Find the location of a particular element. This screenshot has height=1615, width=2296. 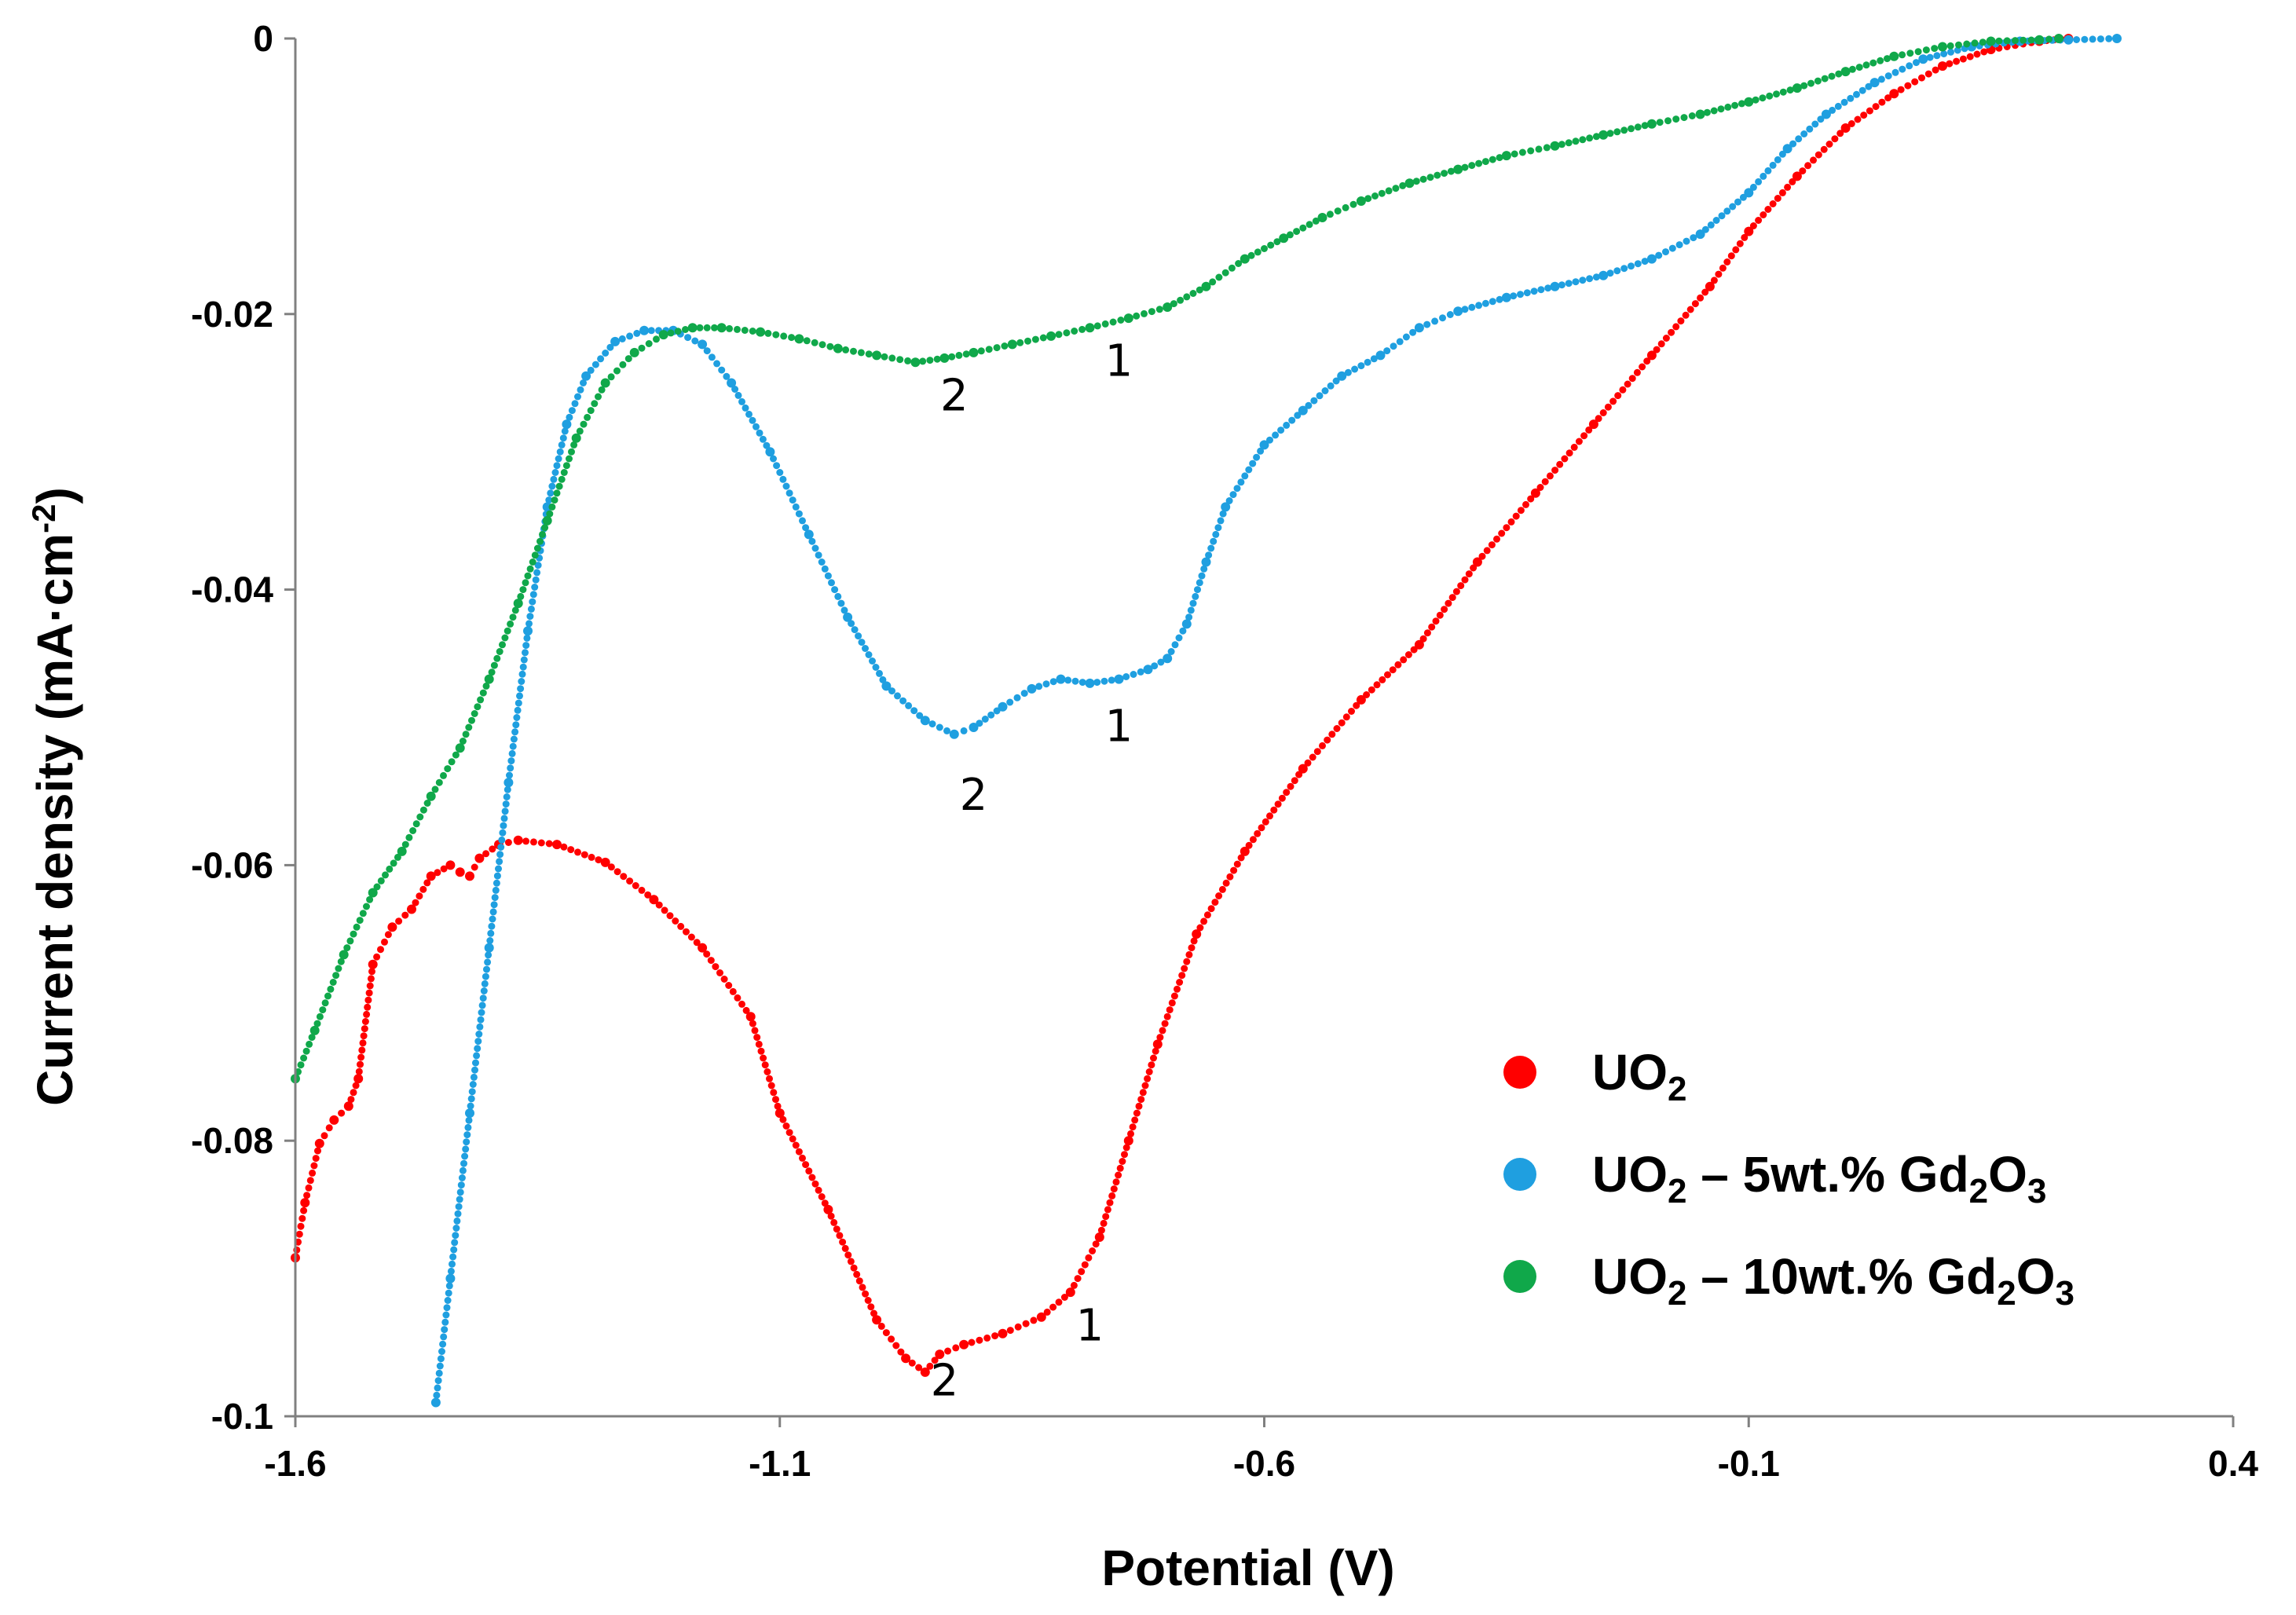

legend-label: UO2 is located at coordinates (1639, 1076).